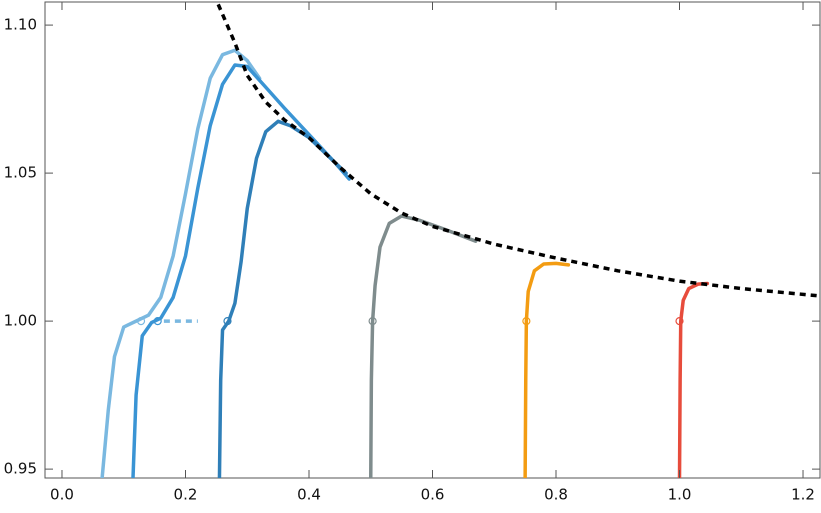  I want to click on x-tick-label: 1.2, so click(803, 495).